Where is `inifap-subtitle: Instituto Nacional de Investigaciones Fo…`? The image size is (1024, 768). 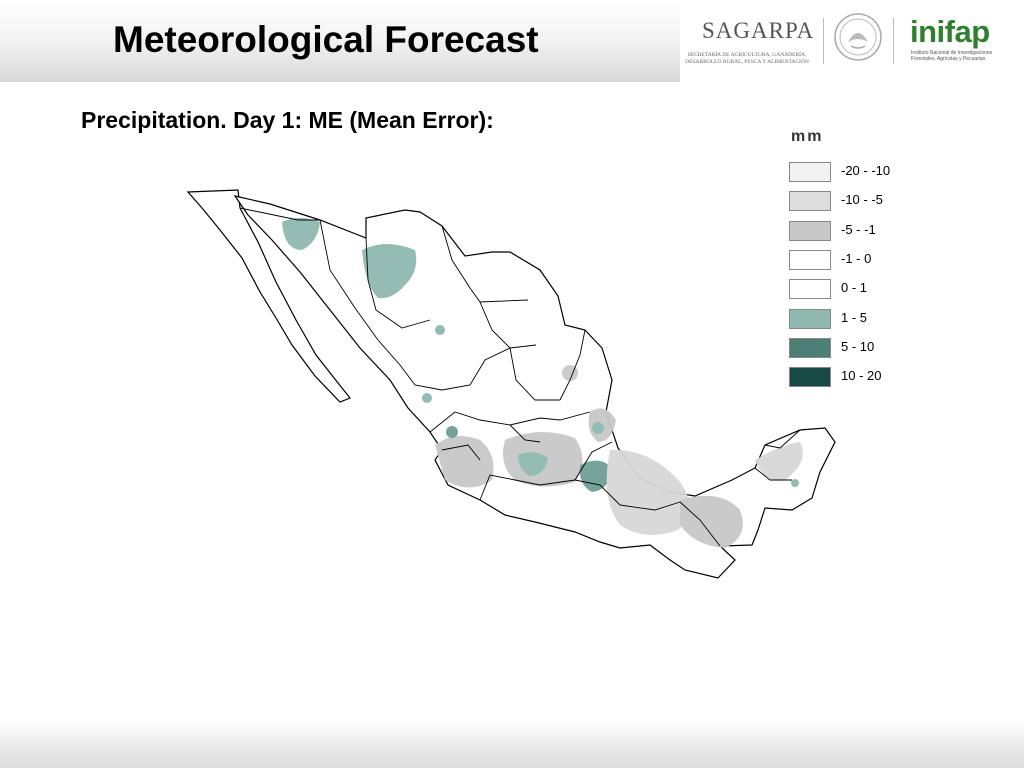 inifap-subtitle: Instituto Nacional de Investigaciones Fo… is located at coordinates (952, 56).